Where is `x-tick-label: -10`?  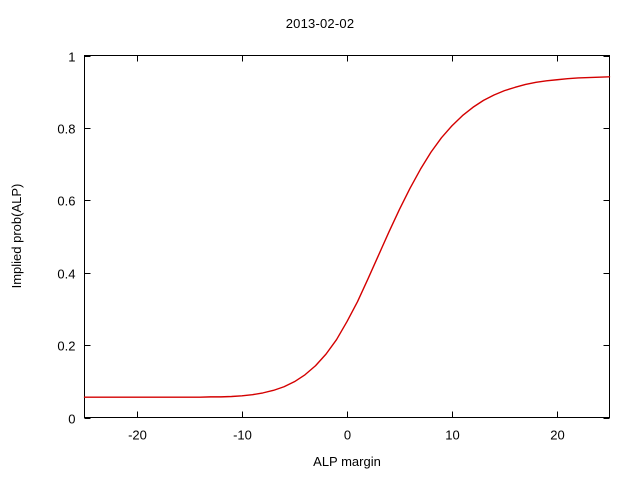
x-tick-label: -10 is located at coordinates (242, 435).